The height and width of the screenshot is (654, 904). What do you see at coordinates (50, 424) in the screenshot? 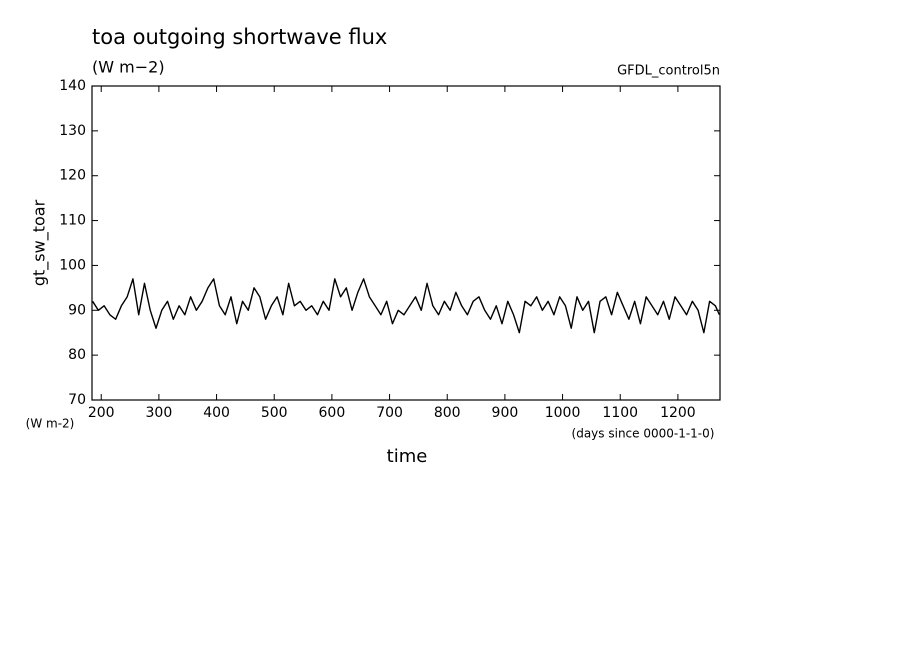
I see `y-units: (W m-2)` at bounding box center [50, 424].